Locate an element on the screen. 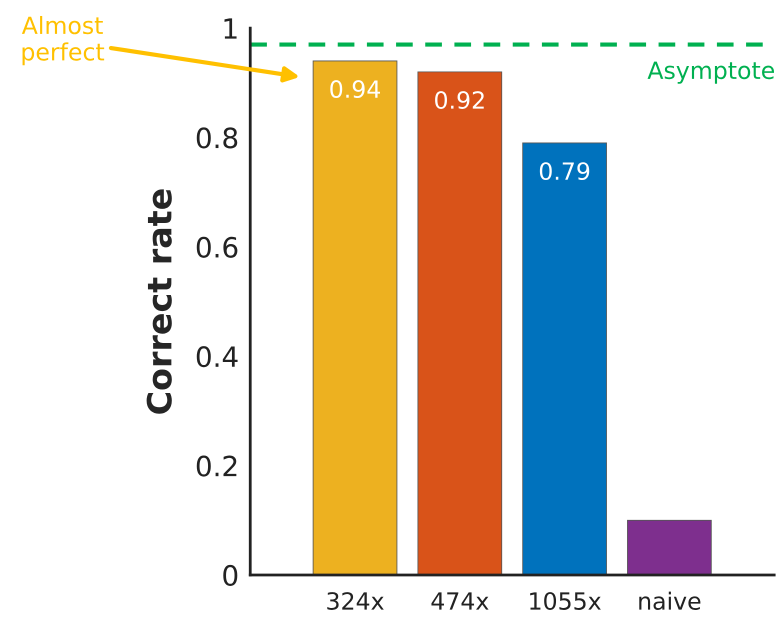  y-tick-label: 1 is located at coordinates (230, 28).